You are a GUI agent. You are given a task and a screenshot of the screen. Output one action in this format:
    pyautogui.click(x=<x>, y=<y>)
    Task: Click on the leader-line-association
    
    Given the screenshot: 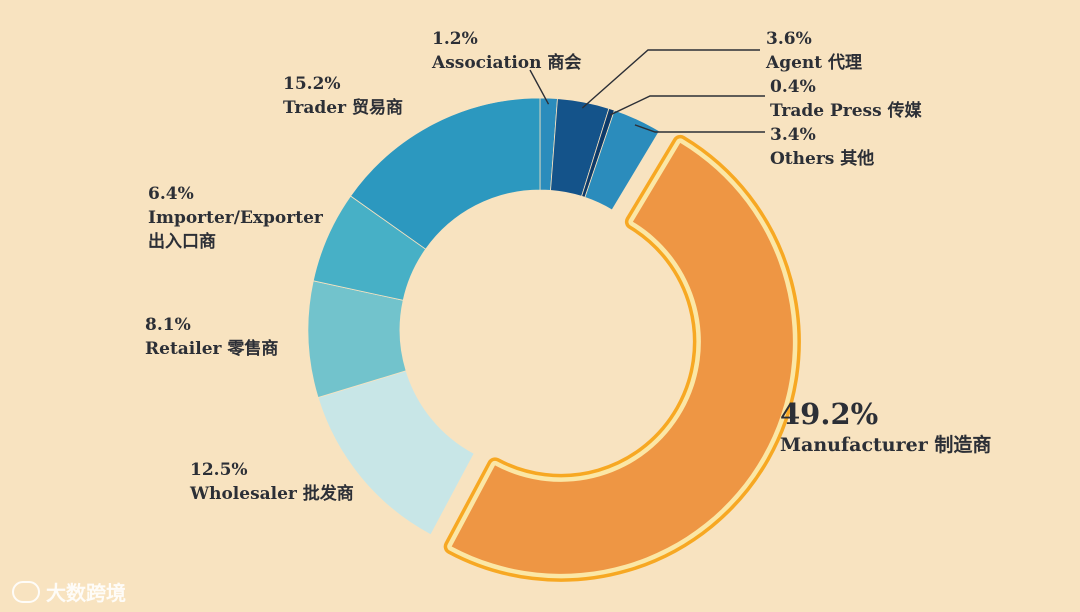 What is the action you would take?
    pyautogui.click(x=539, y=87)
    